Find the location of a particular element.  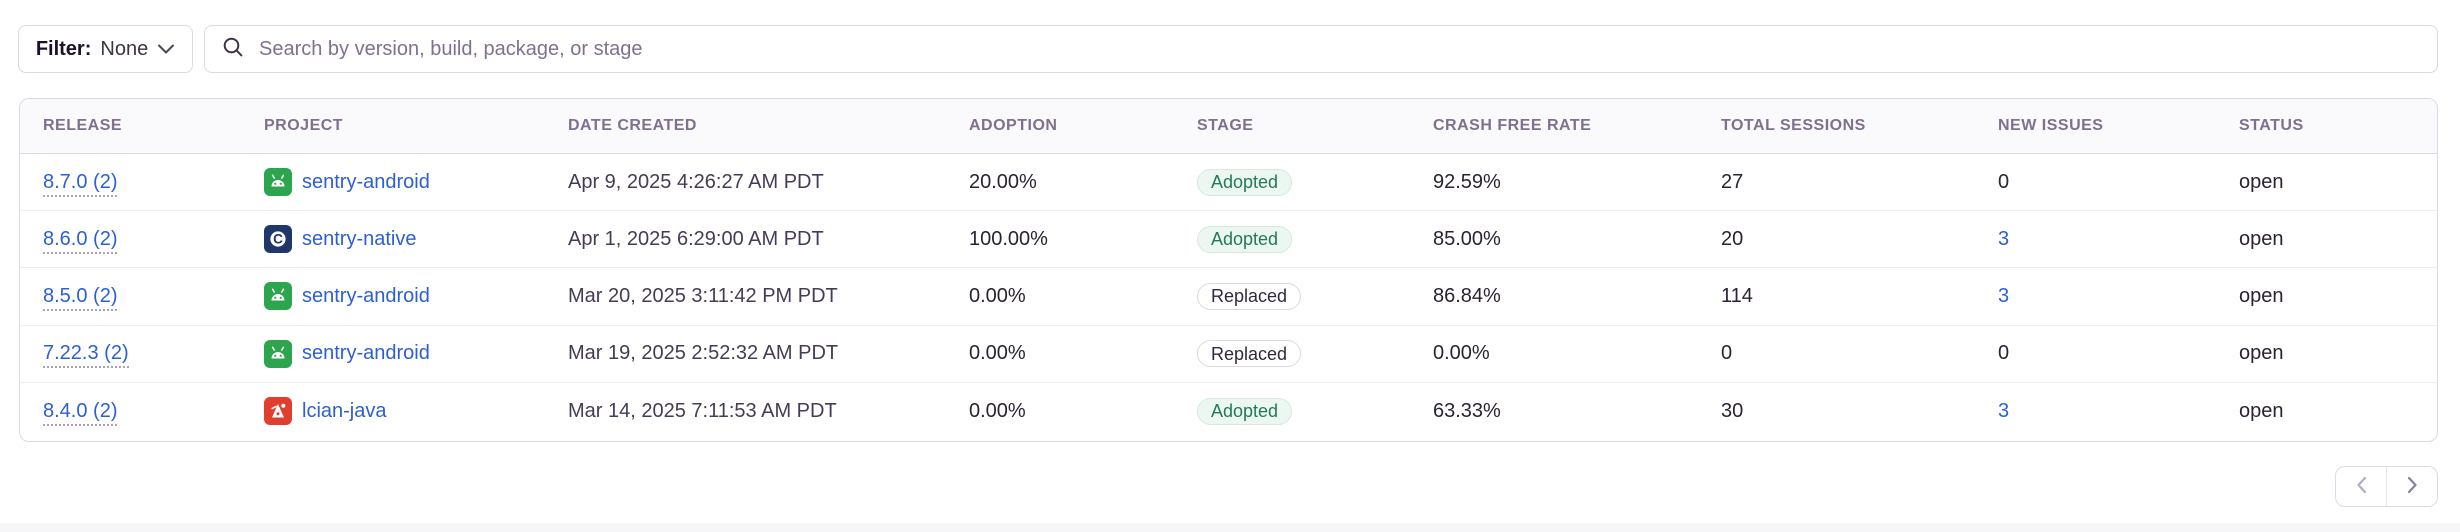

c-icon: C is located at coordinates (278, 239).